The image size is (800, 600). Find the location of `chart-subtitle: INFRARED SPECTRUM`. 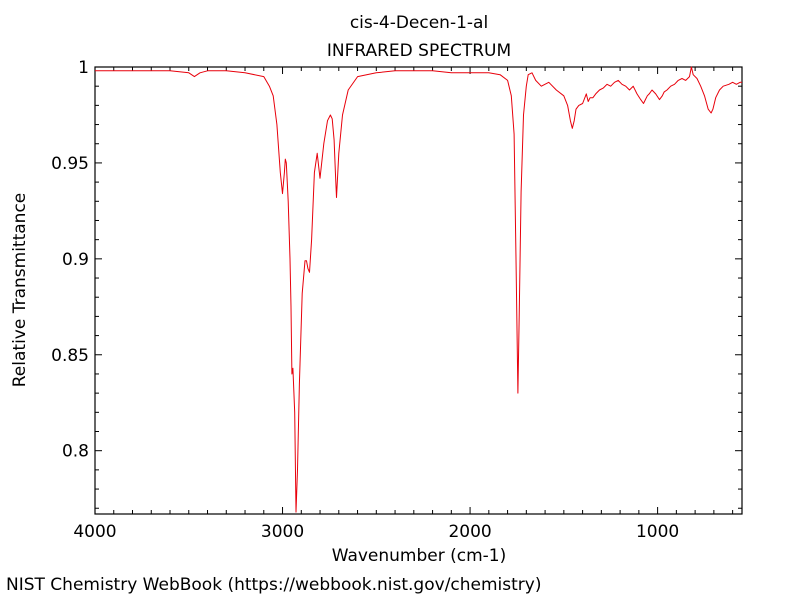

chart-subtitle: INFRARED SPECTRUM is located at coordinates (419, 51).